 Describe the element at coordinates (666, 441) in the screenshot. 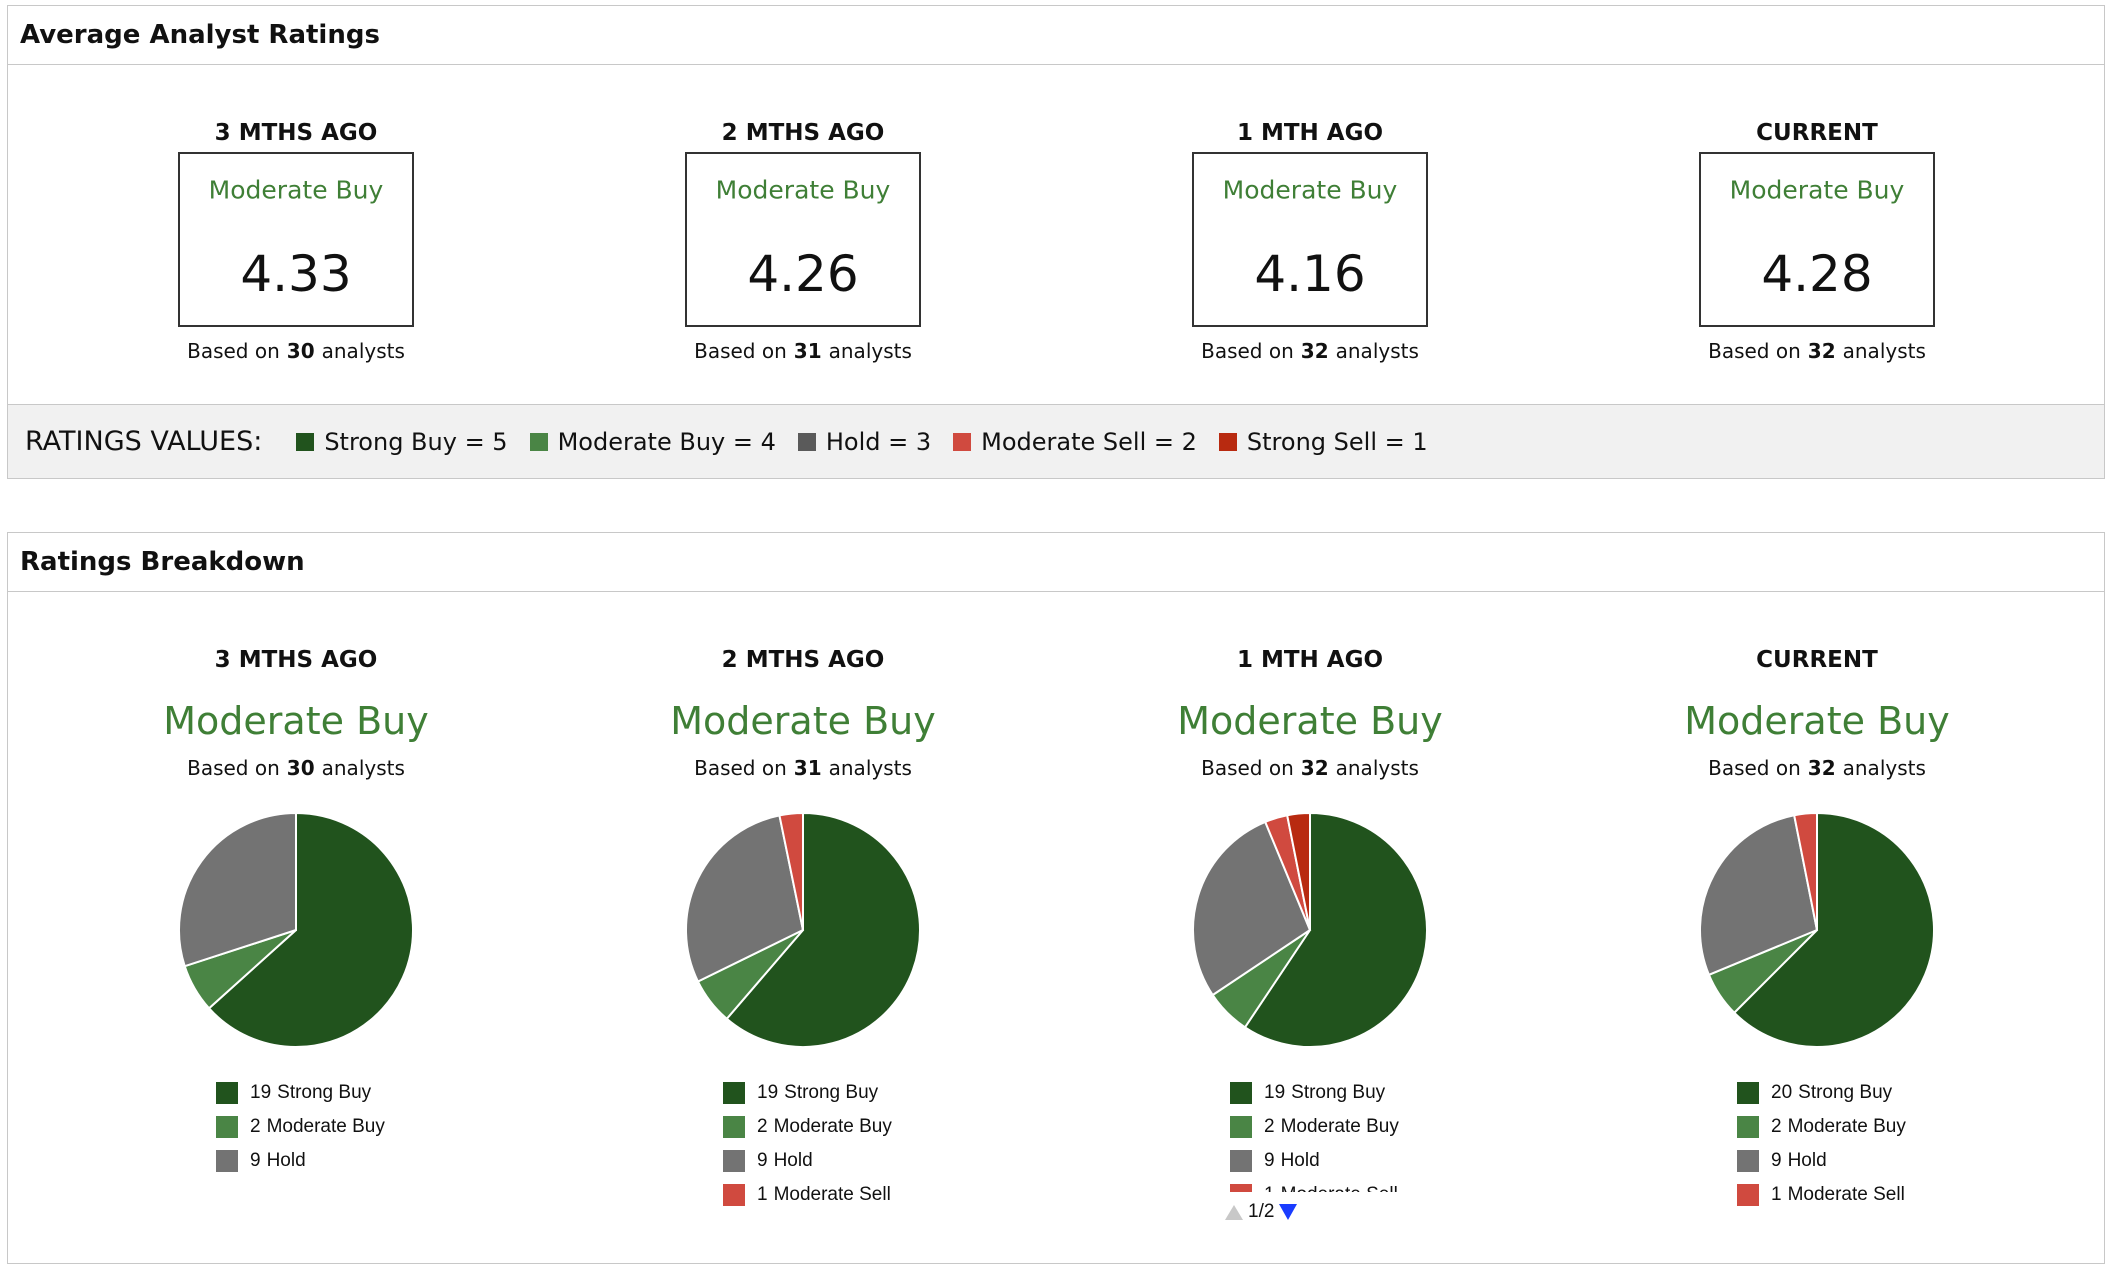

I see `ratings-value-text: Moderate Buy = 4` at that location.